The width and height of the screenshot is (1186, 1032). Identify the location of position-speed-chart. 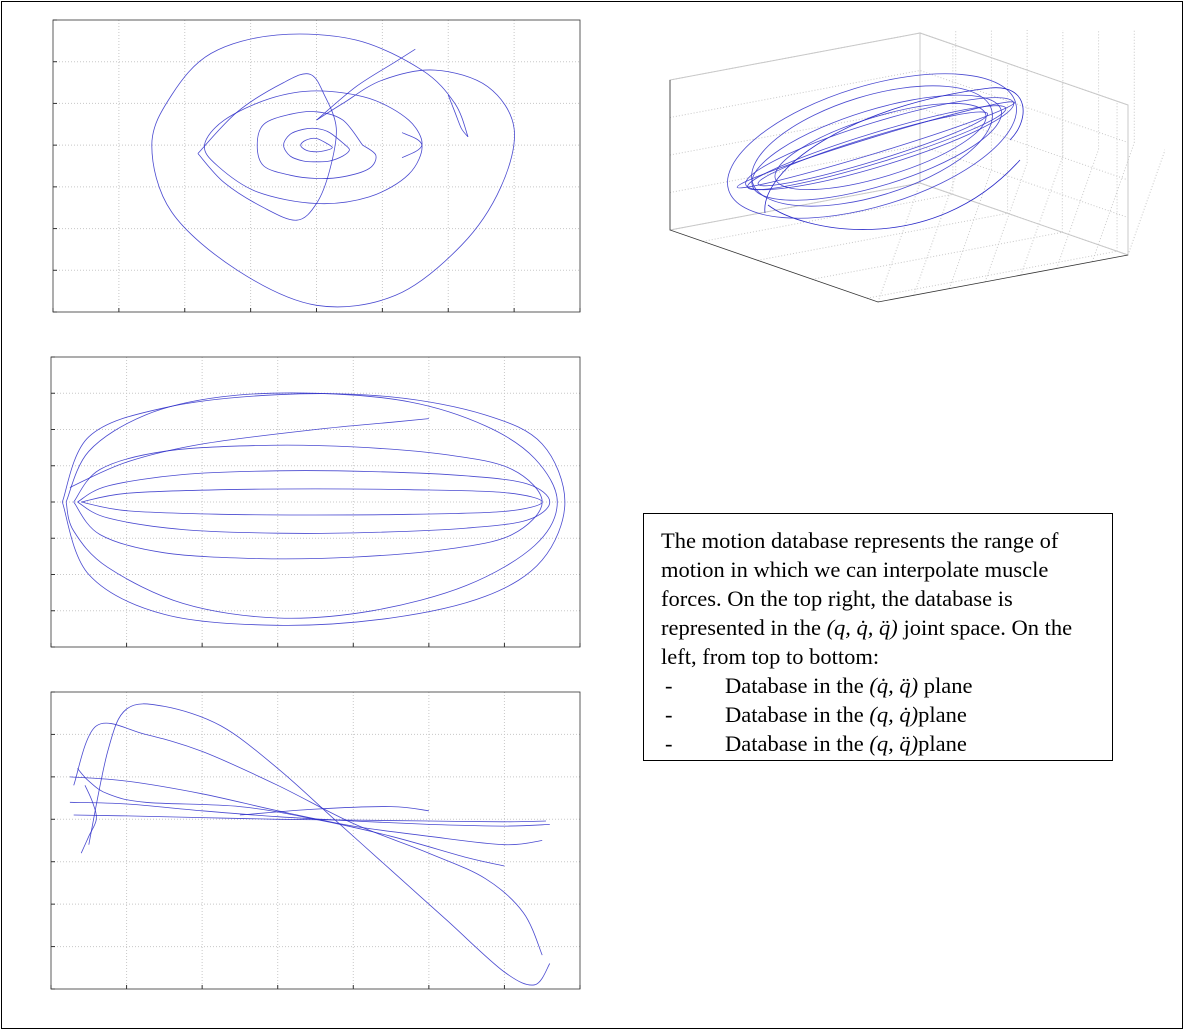
(315, 502).